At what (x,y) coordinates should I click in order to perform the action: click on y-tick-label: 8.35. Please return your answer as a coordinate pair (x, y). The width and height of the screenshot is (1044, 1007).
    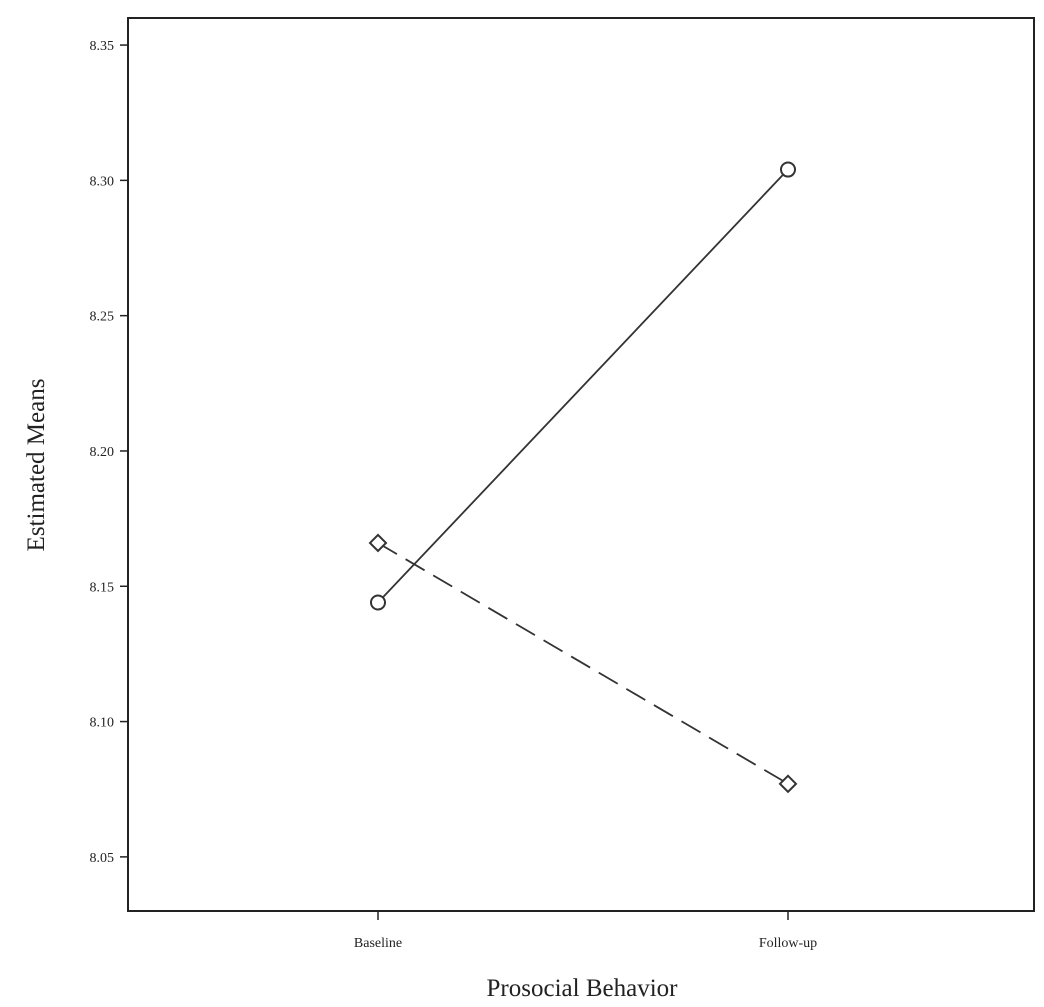
    Looking at the image, I should click on (102, 46).